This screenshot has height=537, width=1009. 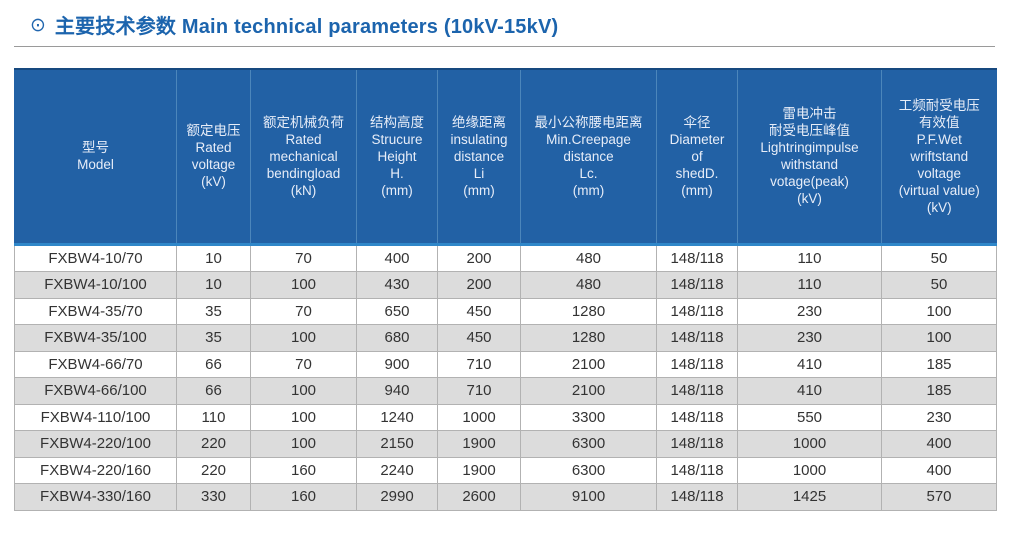 I want to click on col-header-insulating-distance: 绝缘距离 insulating distance Li (mm), so click(x=479, y=157).